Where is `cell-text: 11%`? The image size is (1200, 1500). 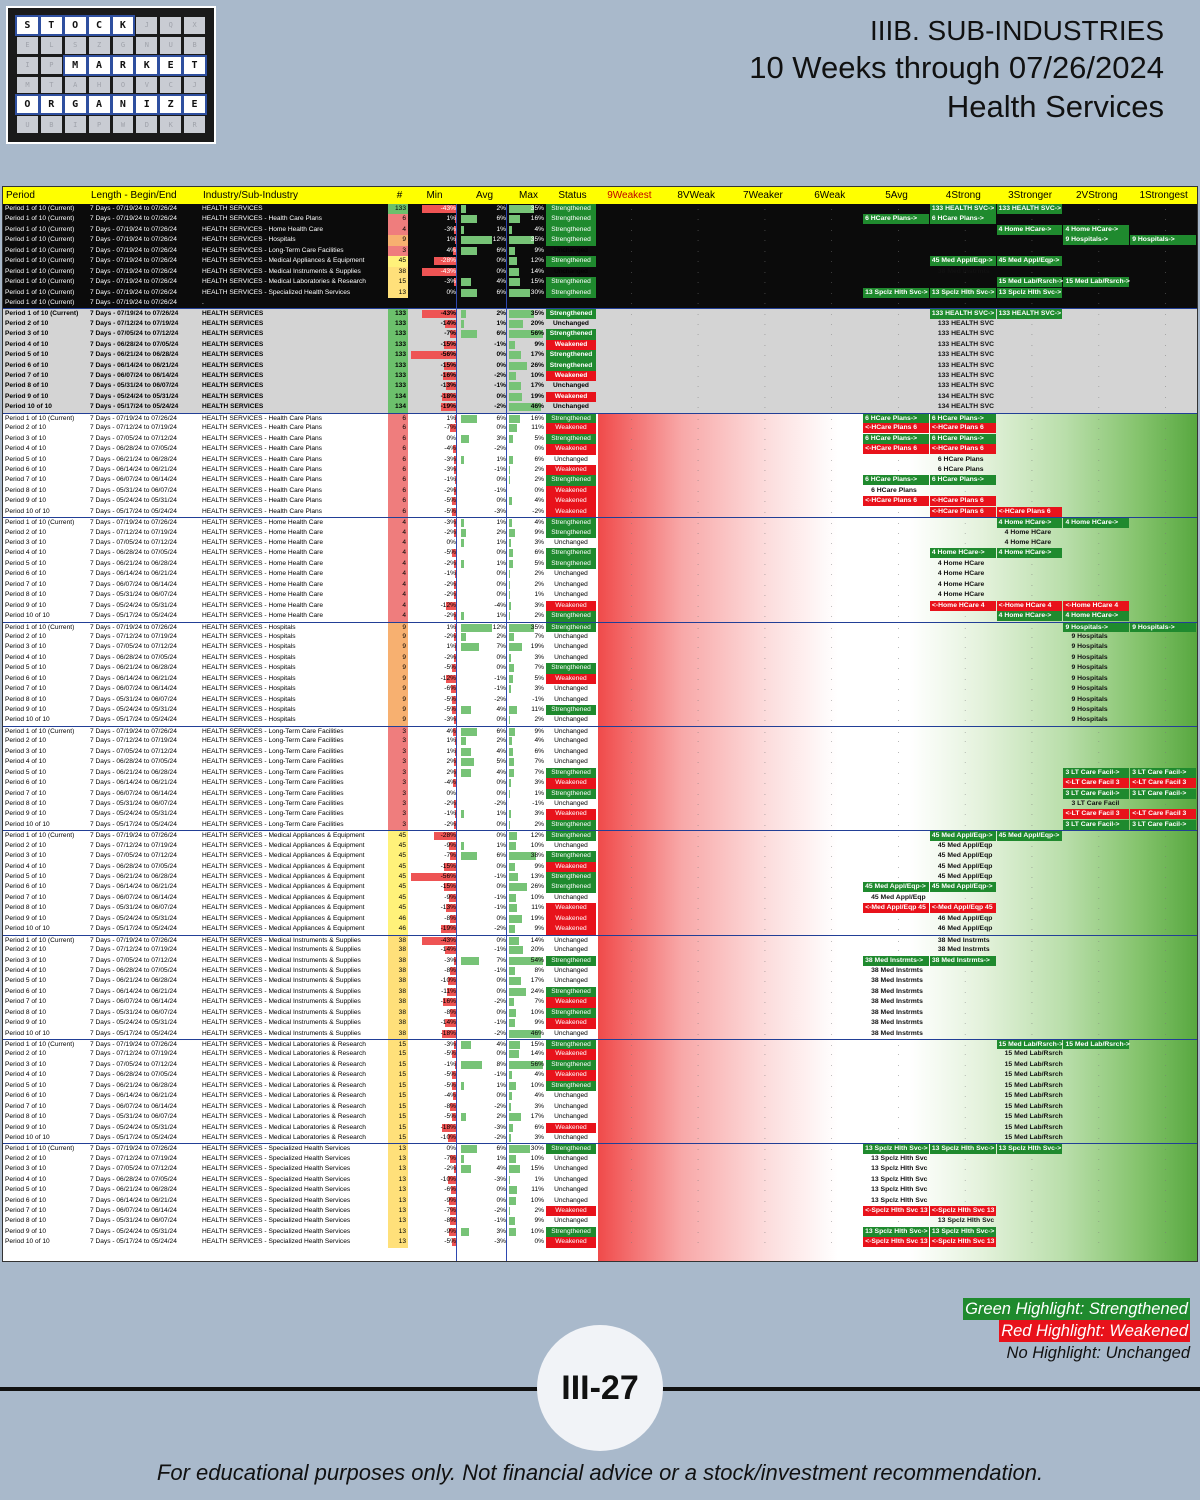 cell-text: 11% is located at coordinates (537, 908).